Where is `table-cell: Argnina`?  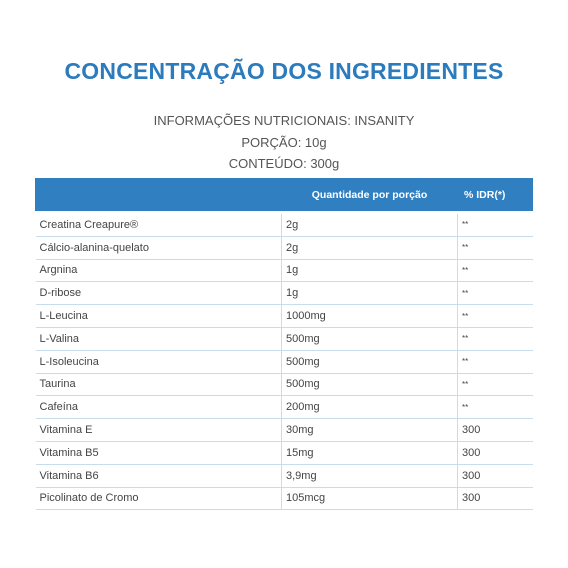 table-cell: Argnina is located at coordinates (158, 270).